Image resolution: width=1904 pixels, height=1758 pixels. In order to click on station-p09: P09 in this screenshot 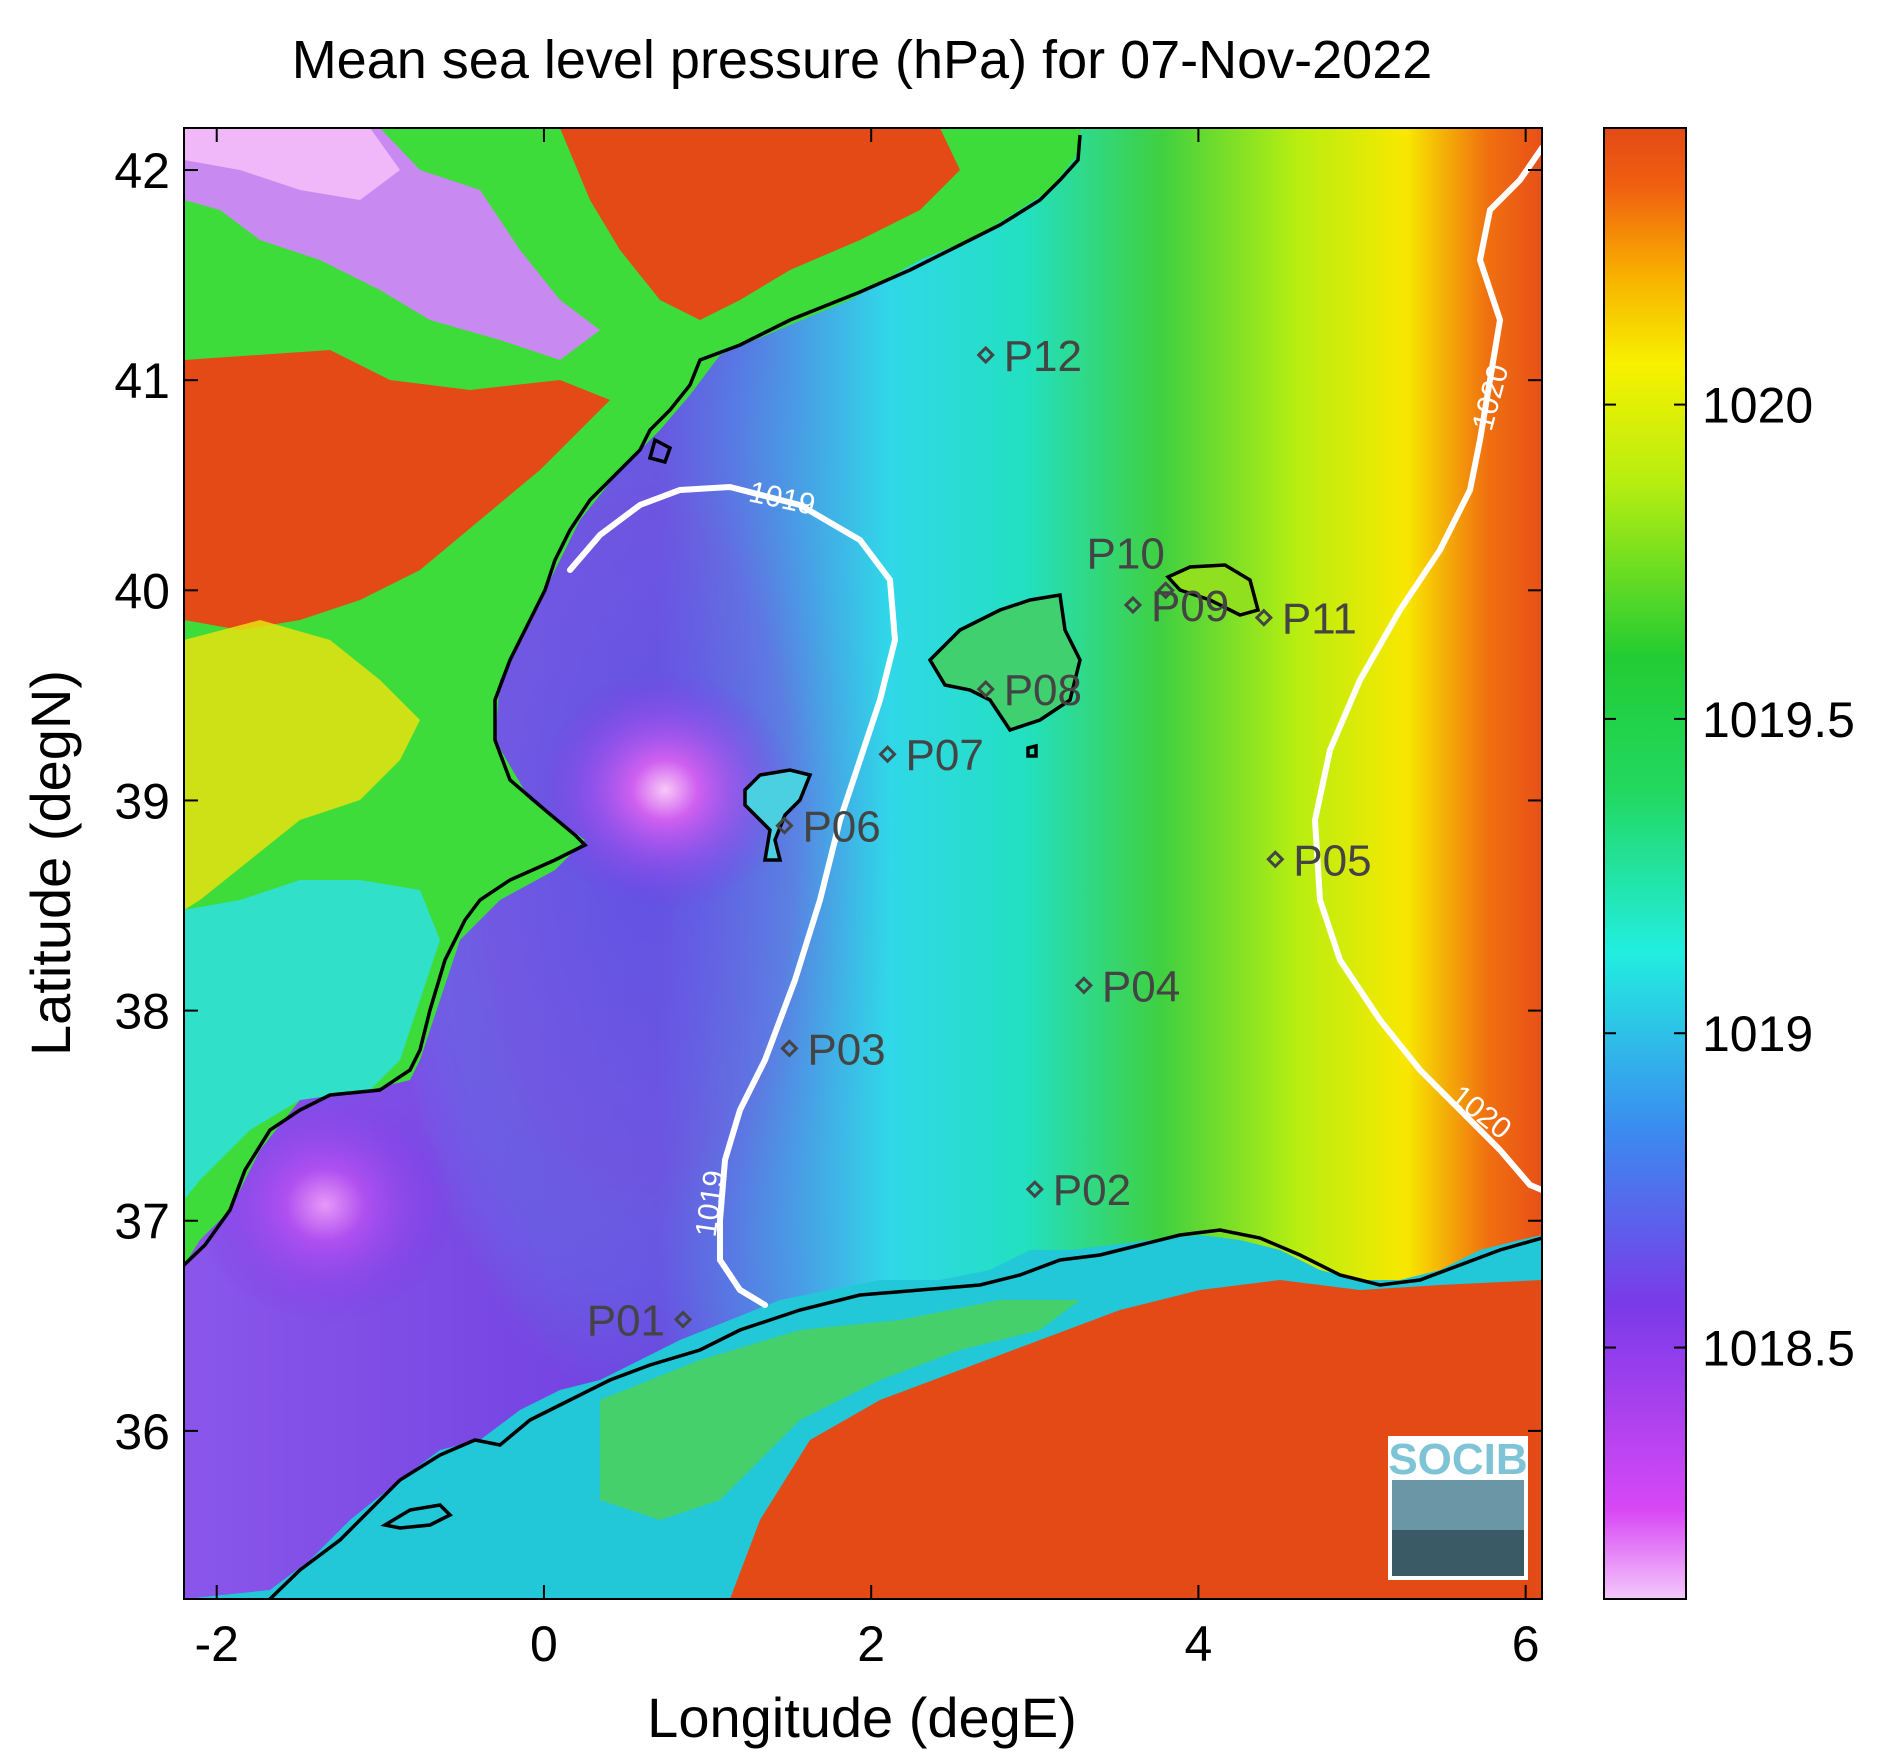, I will do `click(1176, 606)`.